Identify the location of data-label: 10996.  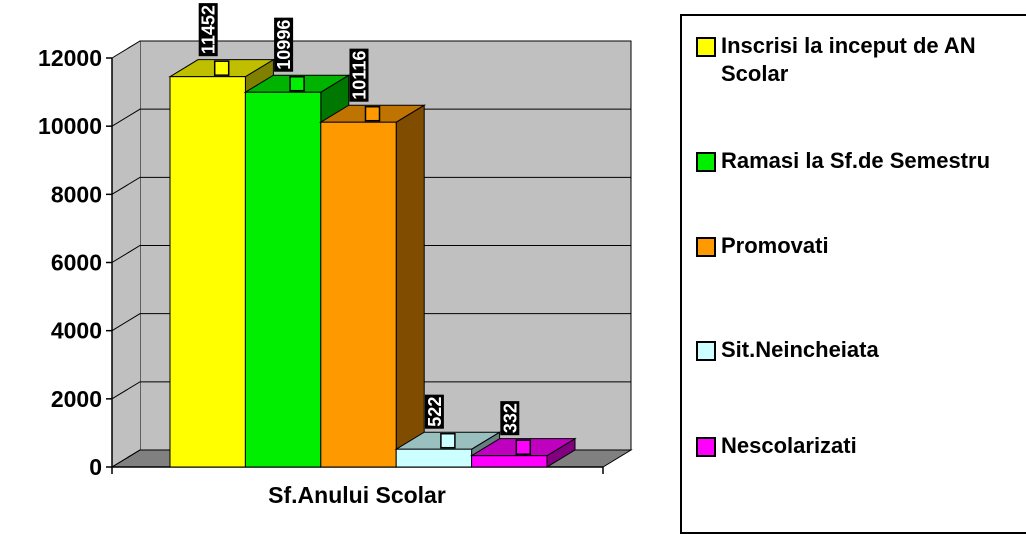
(284, 44).